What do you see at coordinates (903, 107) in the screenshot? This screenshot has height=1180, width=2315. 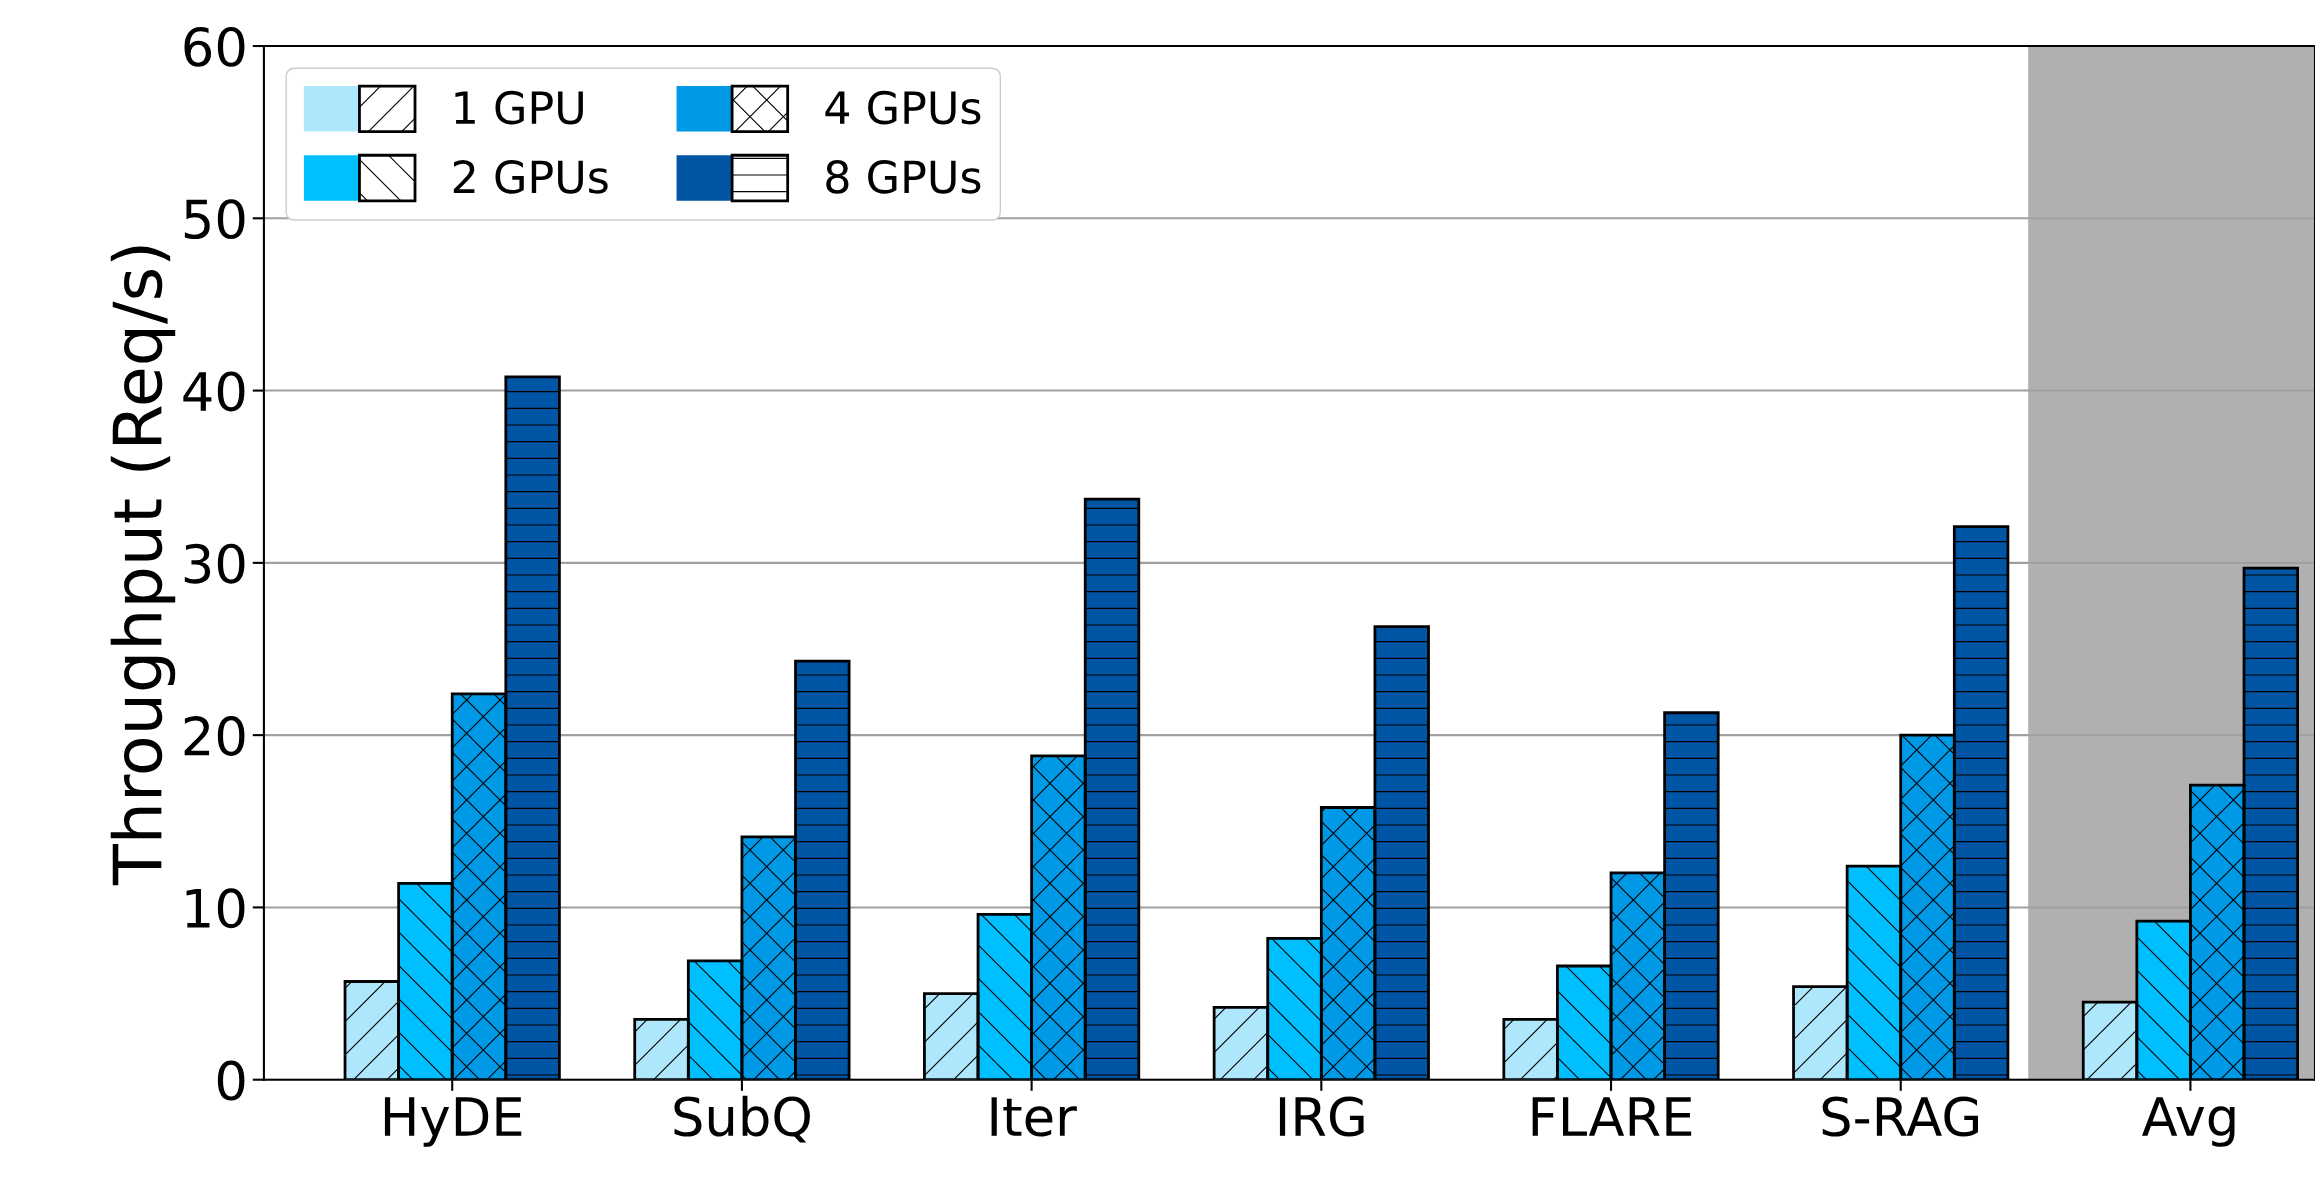 I see `legend-label: 4 GPUs` at bounding box center [903, 107].